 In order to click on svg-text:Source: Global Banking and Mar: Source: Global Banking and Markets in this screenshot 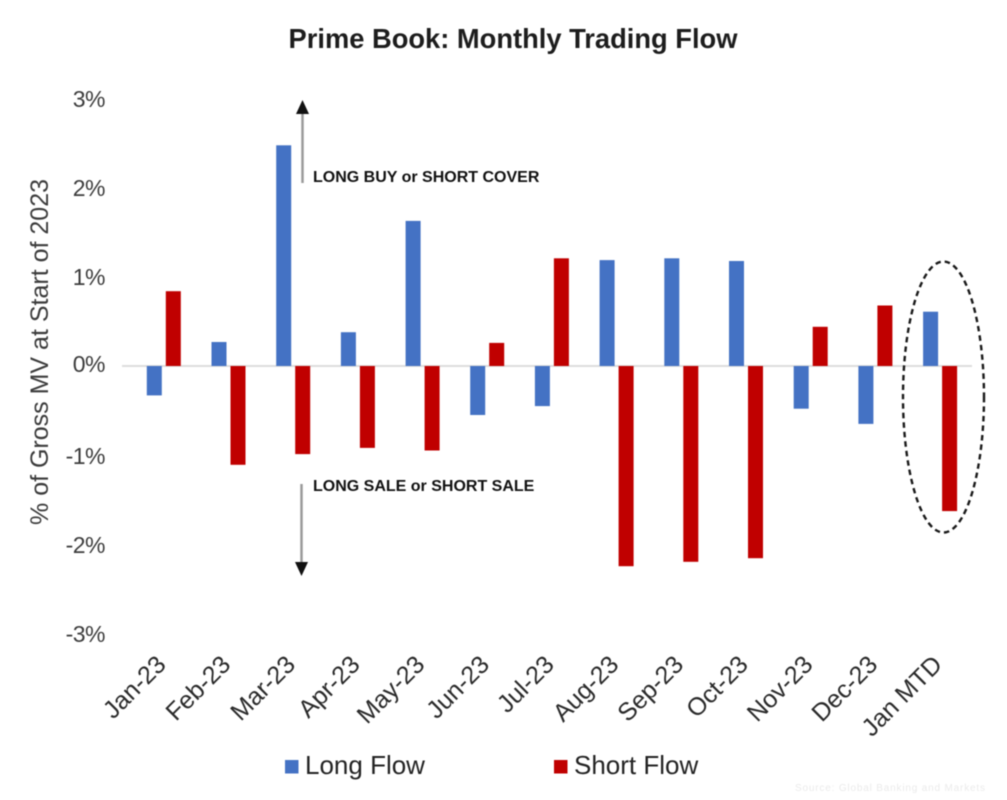, I will do `click(890, 788)`.